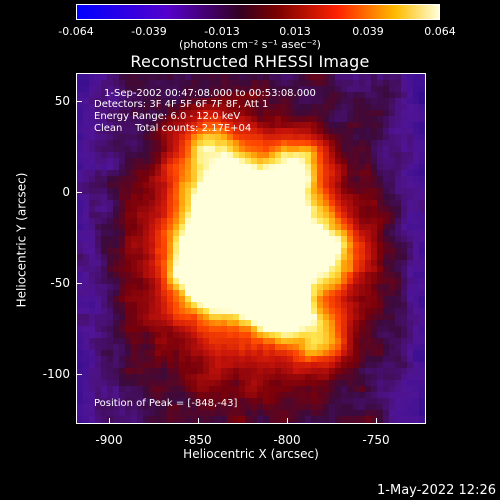 The height and width of the screenshot is (500, 500). What do you see at coordinates (76, 31) in the screenshot?
I see `colorbar-tick-label: -0.064` at bounding box center [76, 31].